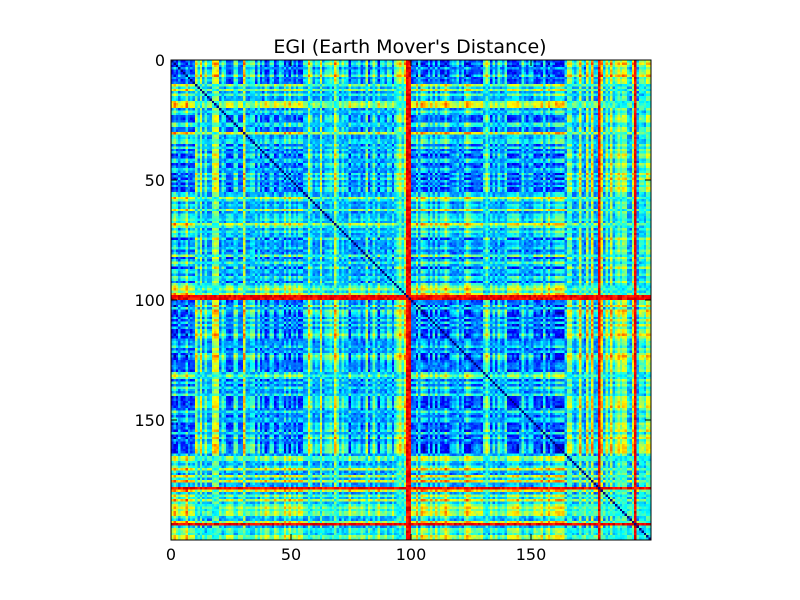 The width and height of the screenshot is (800, 600). What do you see at coordinates (409, 47) in the screenshot?
I see `chart-title: EGI (Earth Mover's Distance)` at bounding box center [409, 47].